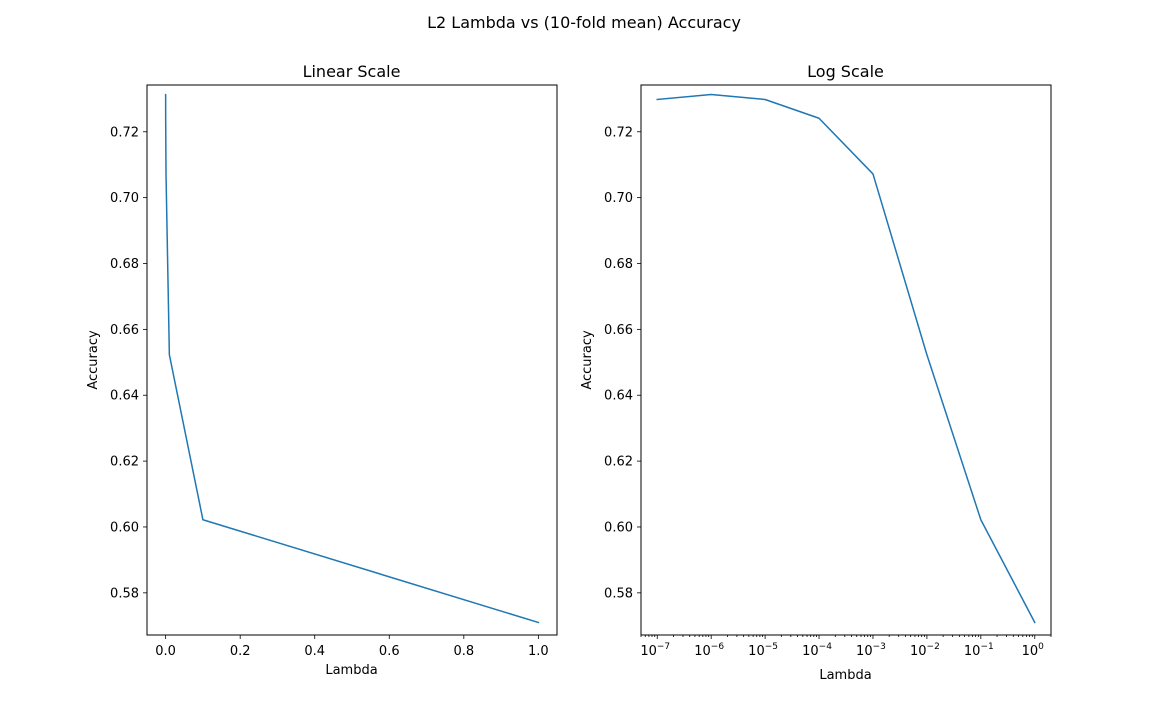 This screenshot has height=717, width=1168. What do you see at coordinates (584, 22) in the screenshot?
I see `figure-title: L2 Lambda vs (10-fold mean) Accuracy` at bounding box center [584, 22].